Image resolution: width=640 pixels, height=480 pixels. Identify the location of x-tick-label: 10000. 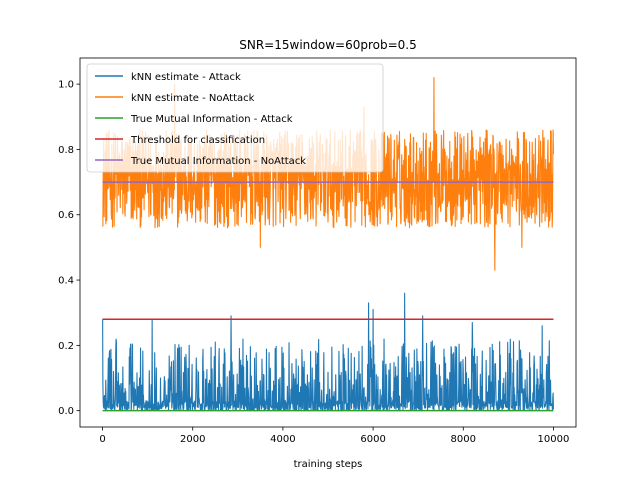
(554, 439).